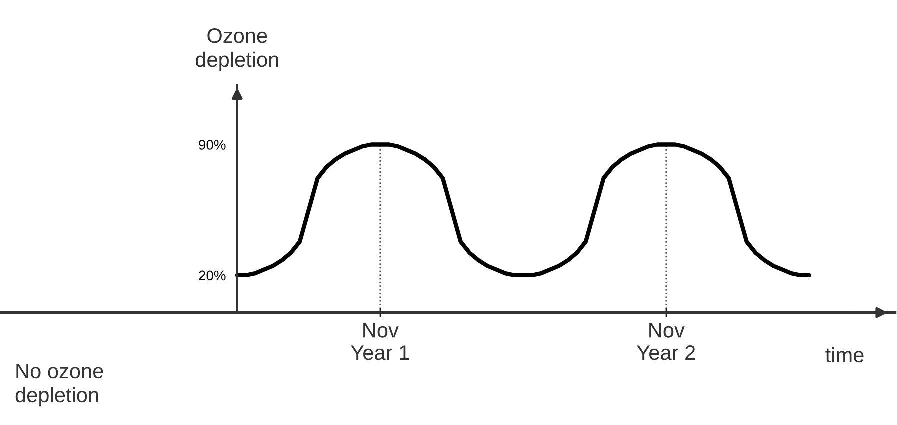 The image size is (897, 425). What do you see at coordinates (60, 385) in the screenshot?
I see `text: No ozone depletion` at bounding box center [60, 385].